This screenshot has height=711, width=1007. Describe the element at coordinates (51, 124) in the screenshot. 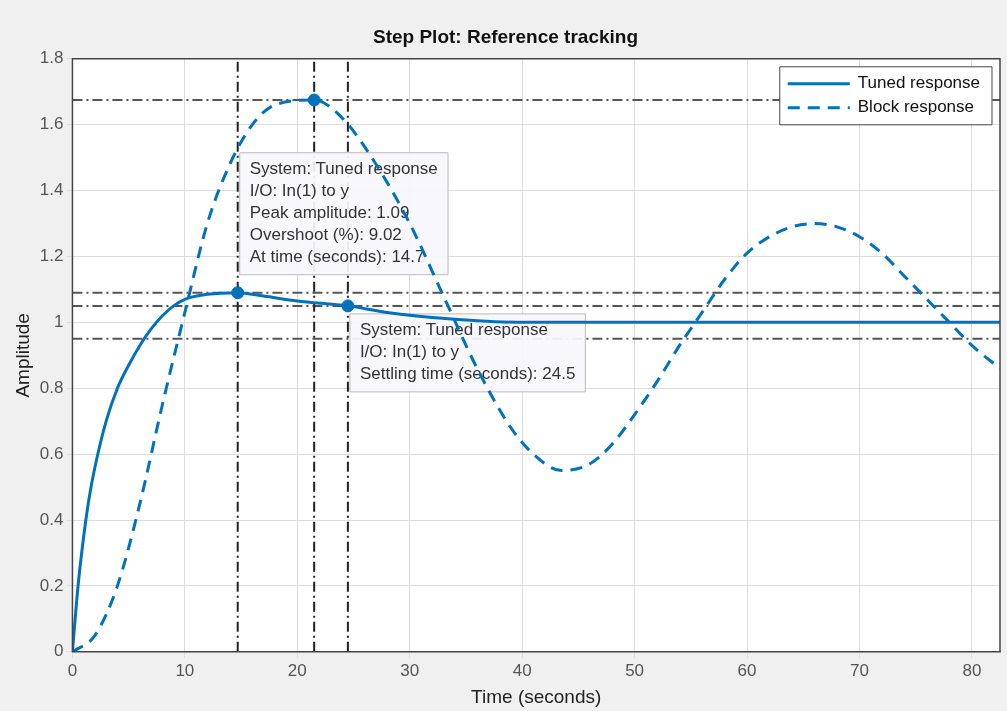

I see `y-tick-label: 1.6` at that location.